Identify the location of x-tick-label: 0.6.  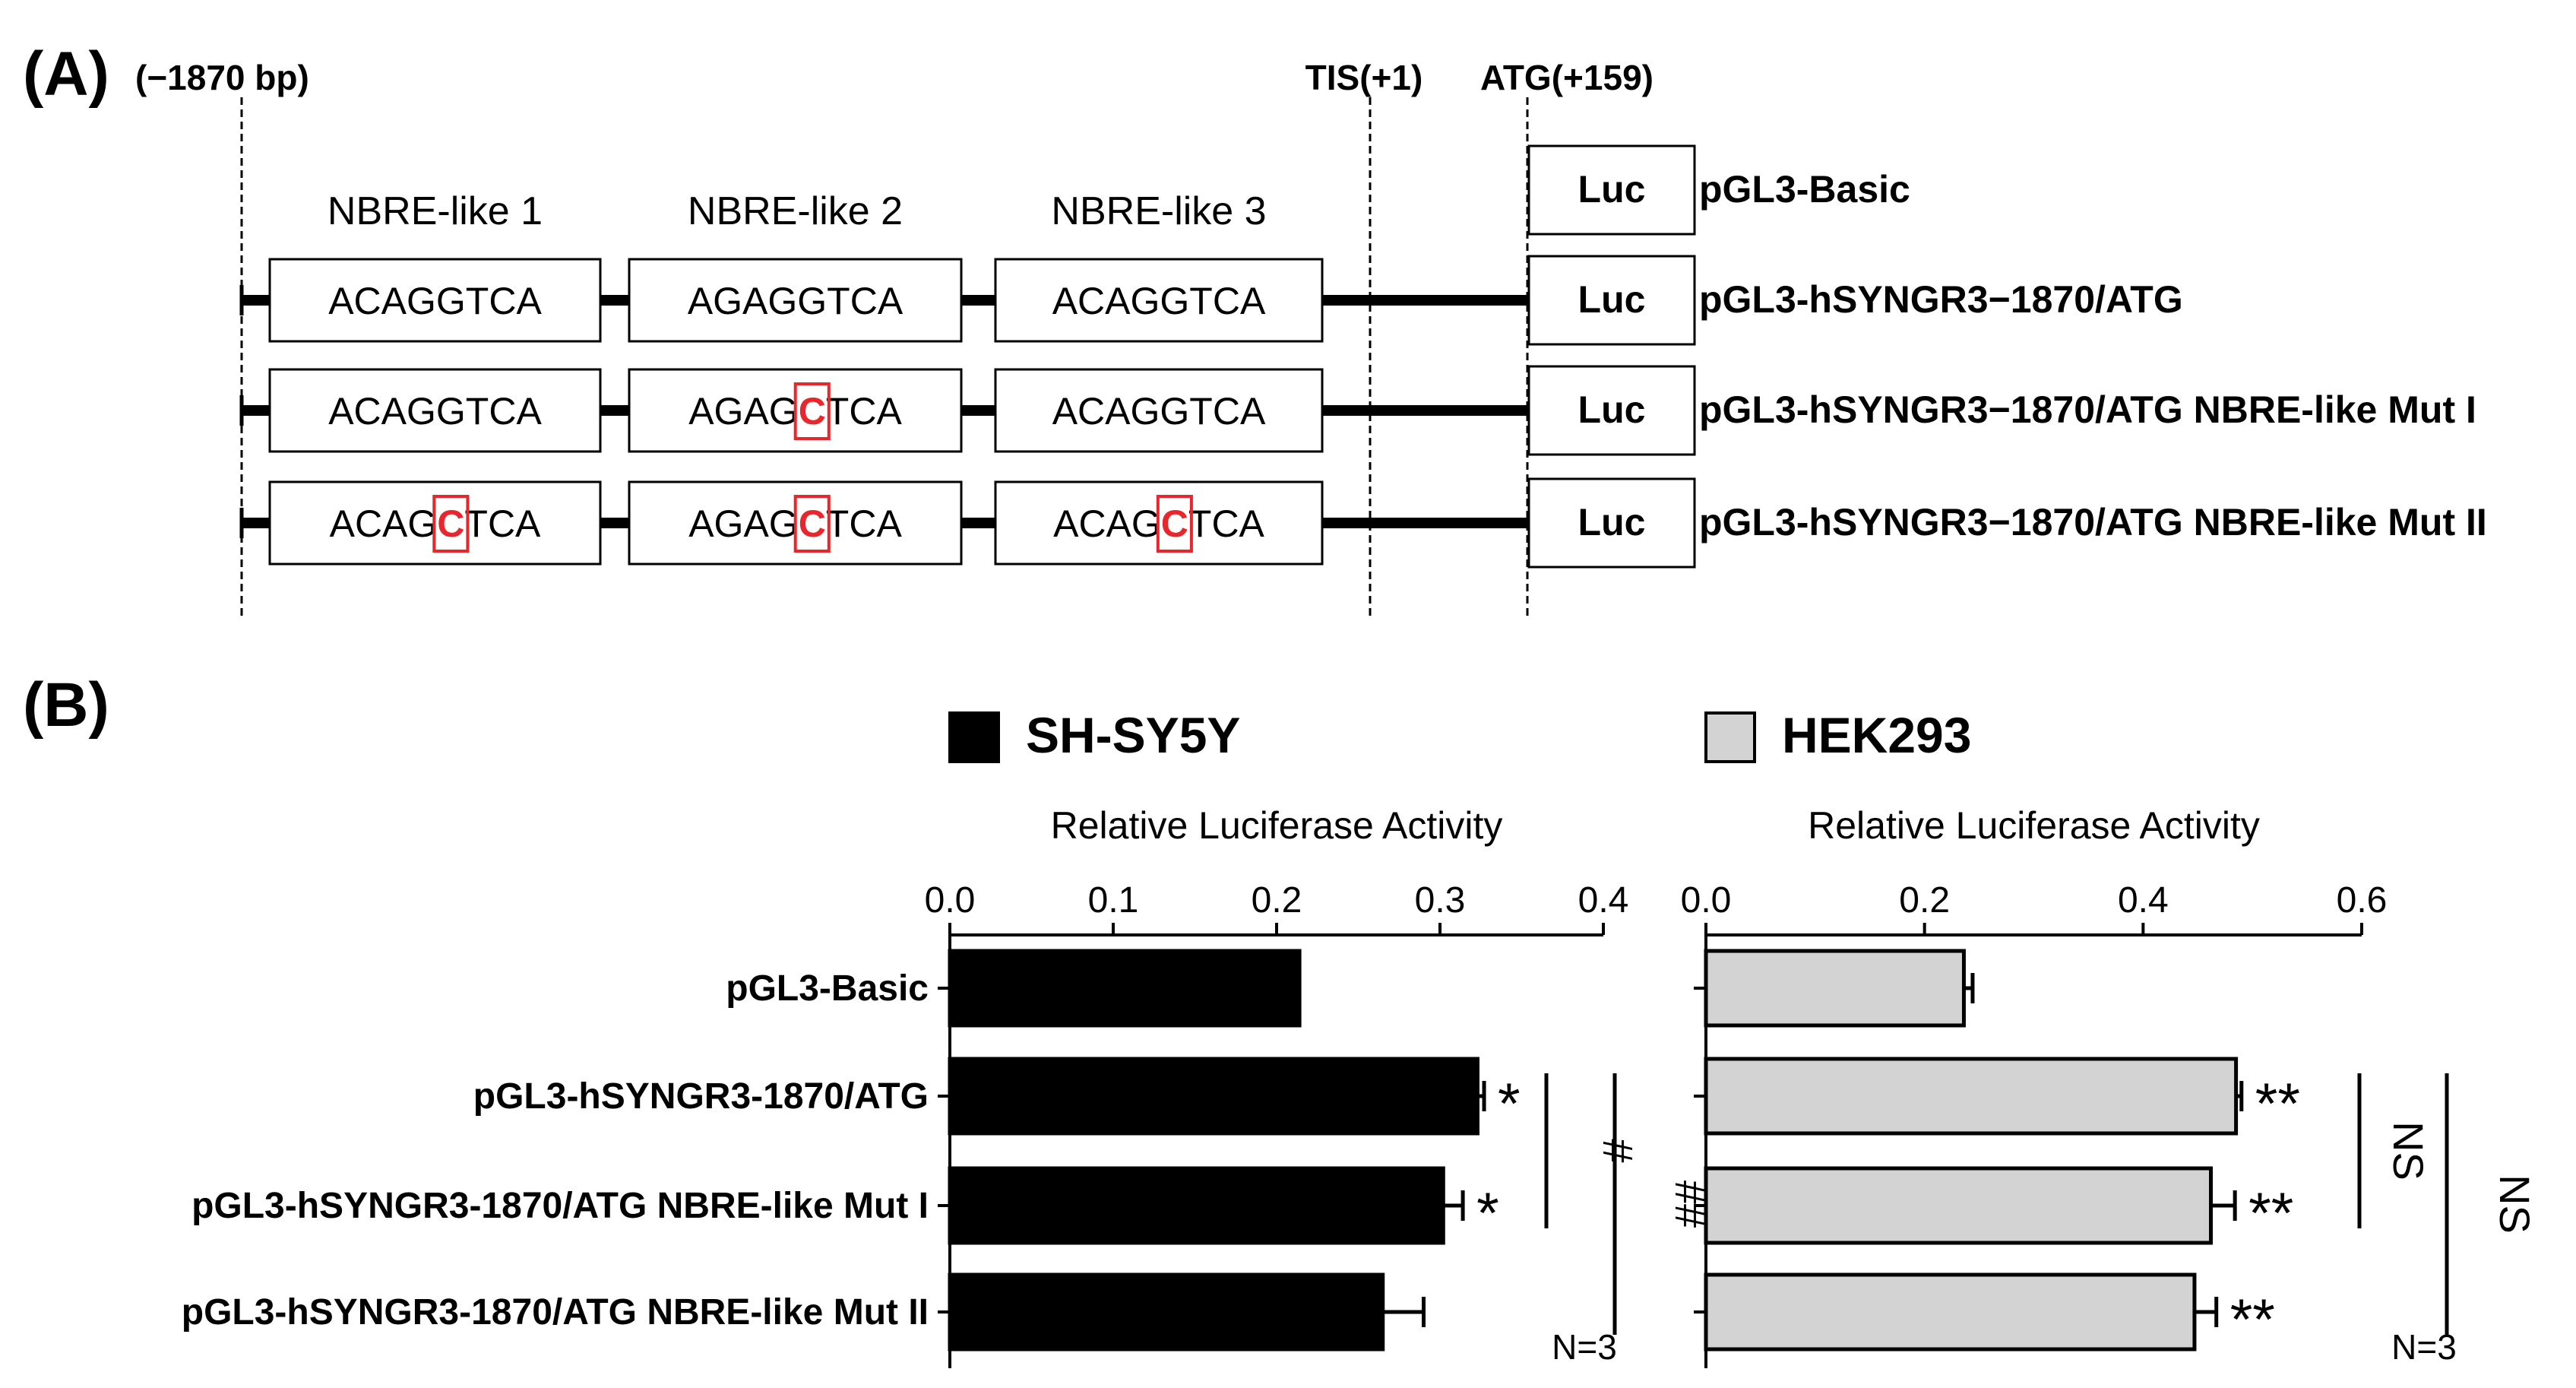
(2362, 901).